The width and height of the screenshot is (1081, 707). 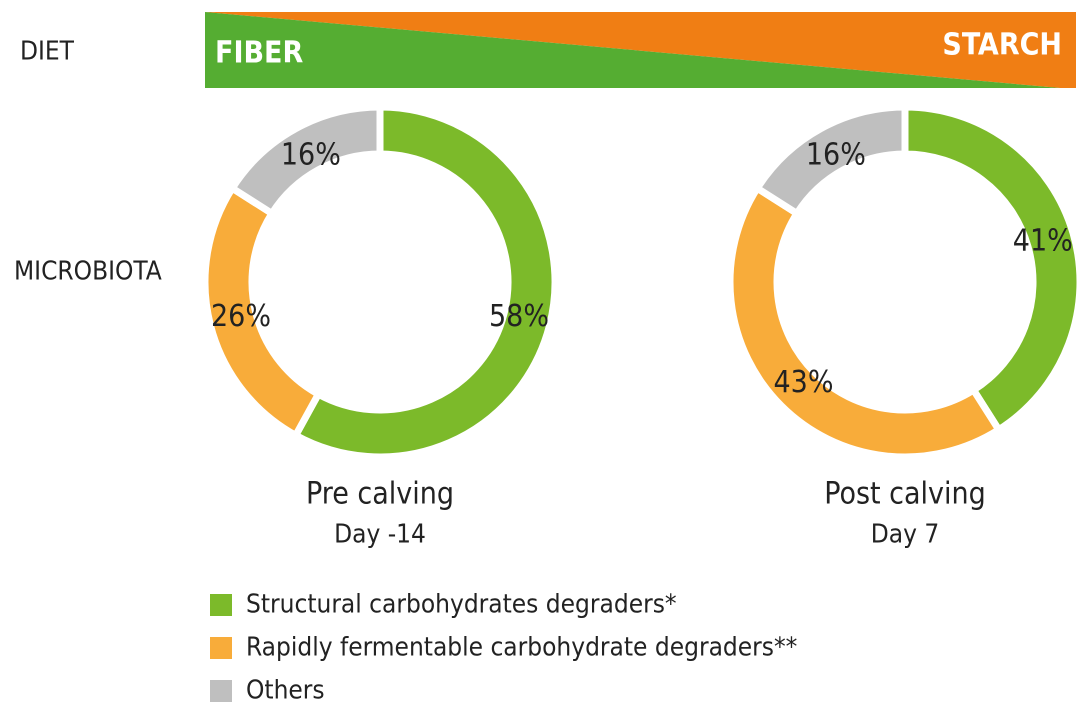 I want to click on chart-title: Post calving, so click(x=905, y=494).